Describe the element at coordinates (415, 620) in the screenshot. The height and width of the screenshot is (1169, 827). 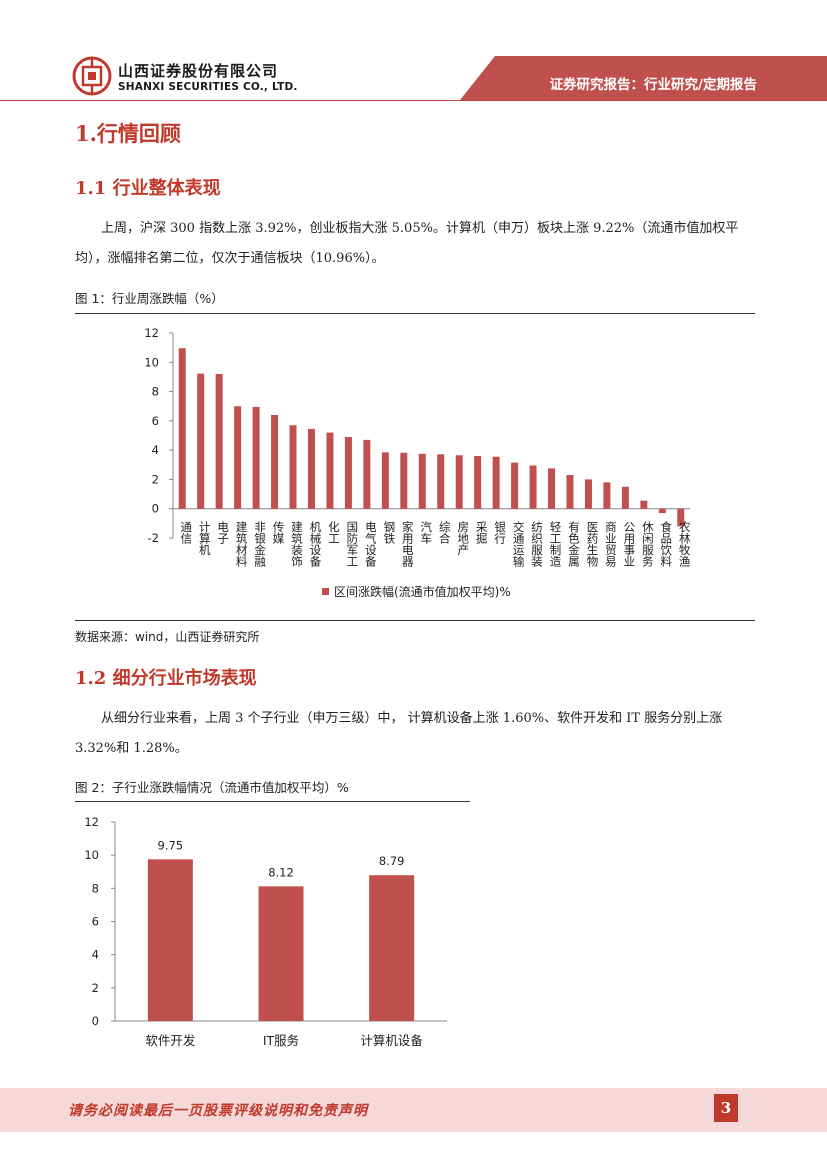
I see `figure1-bottom-rule` at that location.